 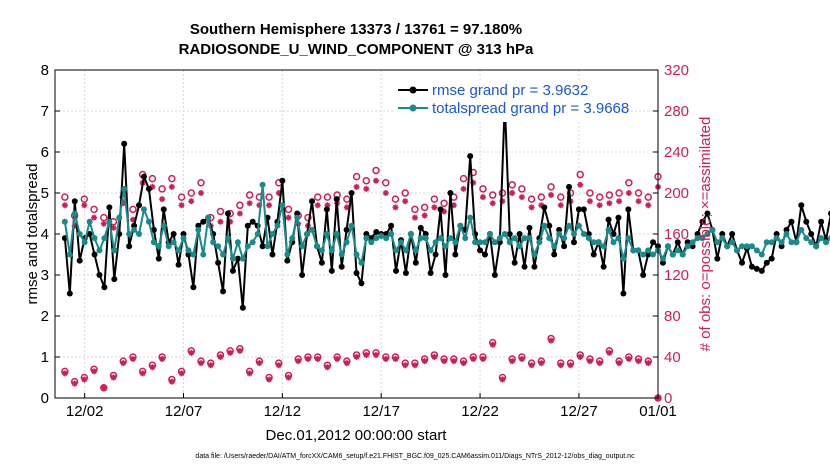 What do you see at coordinates (676, 234) in the screenshot?
I see `y-right-tick-label: 160` at bounding box center [676, 234].